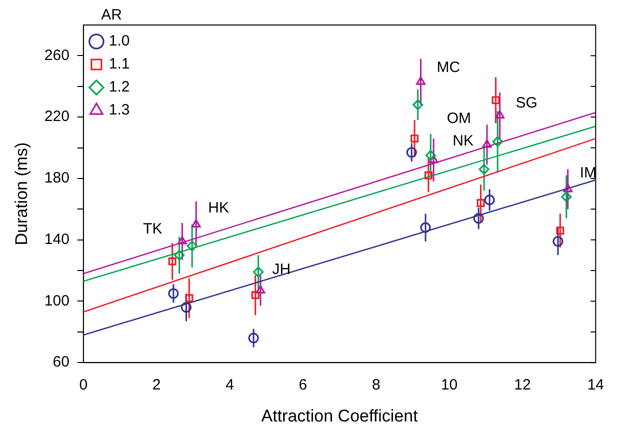 This screenshot has height=439, width=620. Describe the element at coordinates (230, 385) in the screenshot. I see `x-tick-label: 4` at that location.